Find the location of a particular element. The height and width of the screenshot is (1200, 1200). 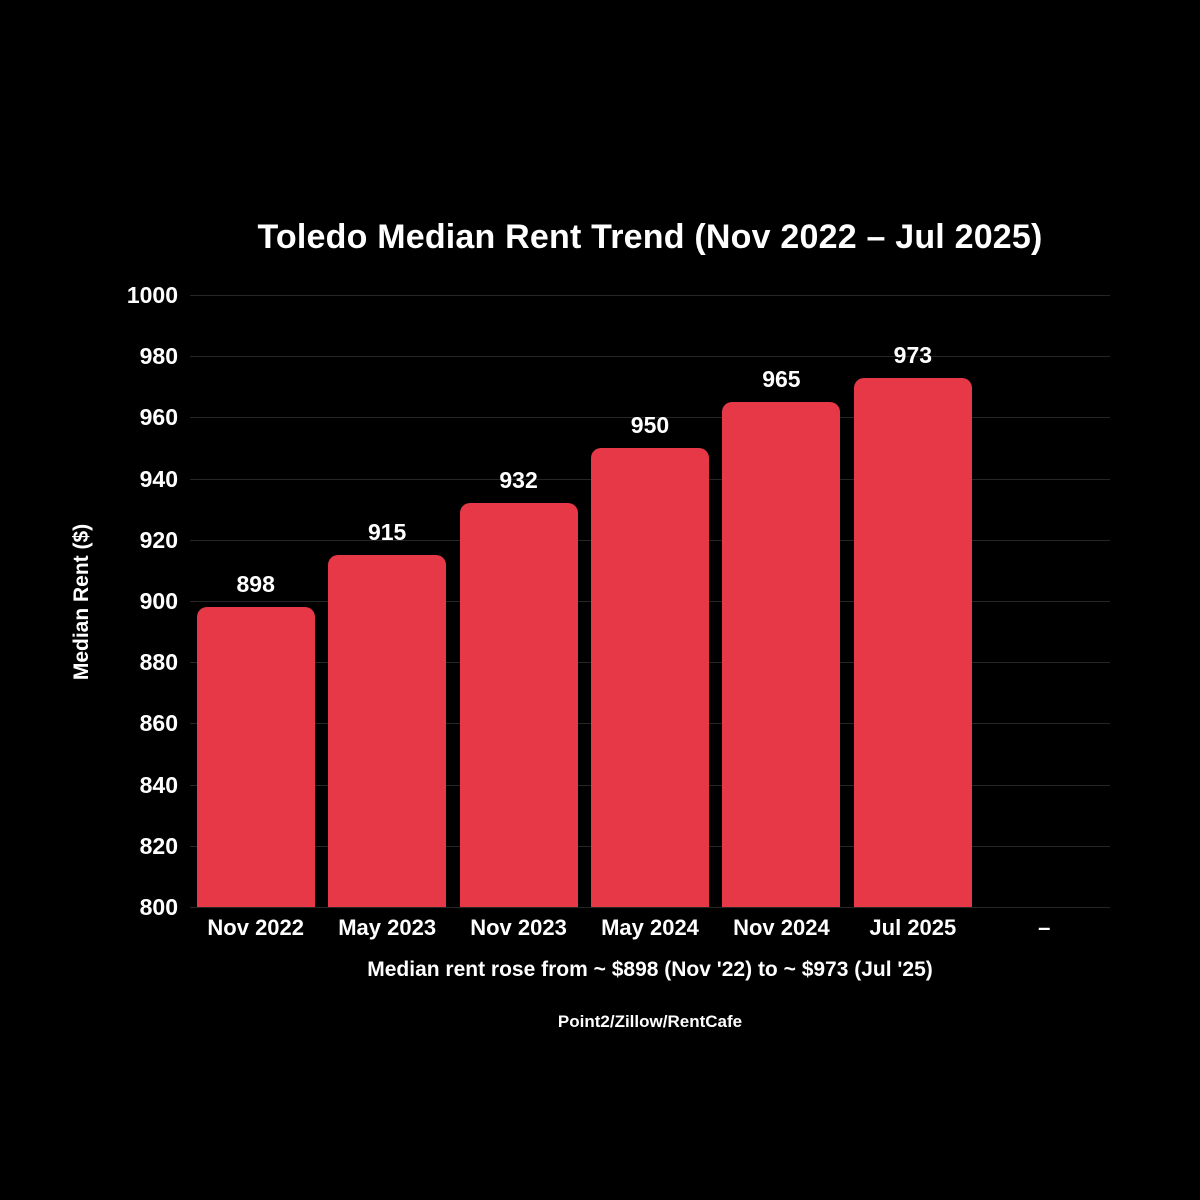

y-tick-label: 1000 is located at coordinates (152, 295).